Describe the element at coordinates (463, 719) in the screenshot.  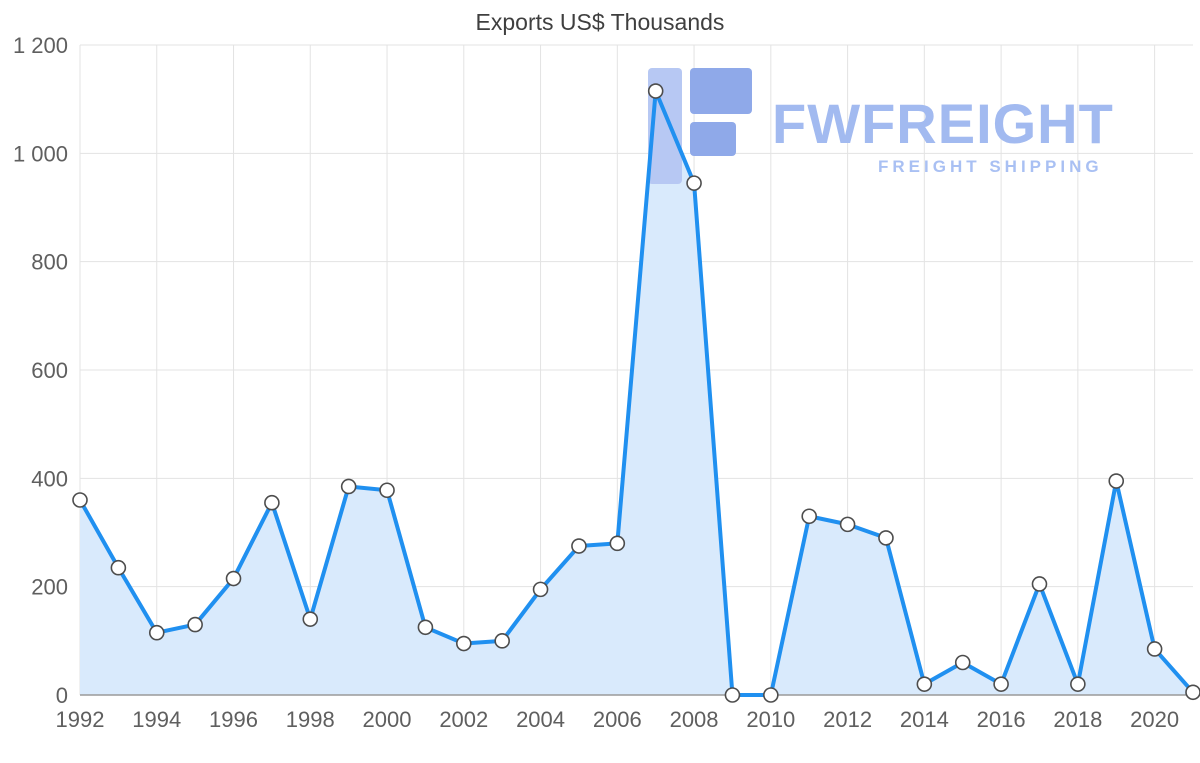
I see `x-tick-label: 2002` at that location.